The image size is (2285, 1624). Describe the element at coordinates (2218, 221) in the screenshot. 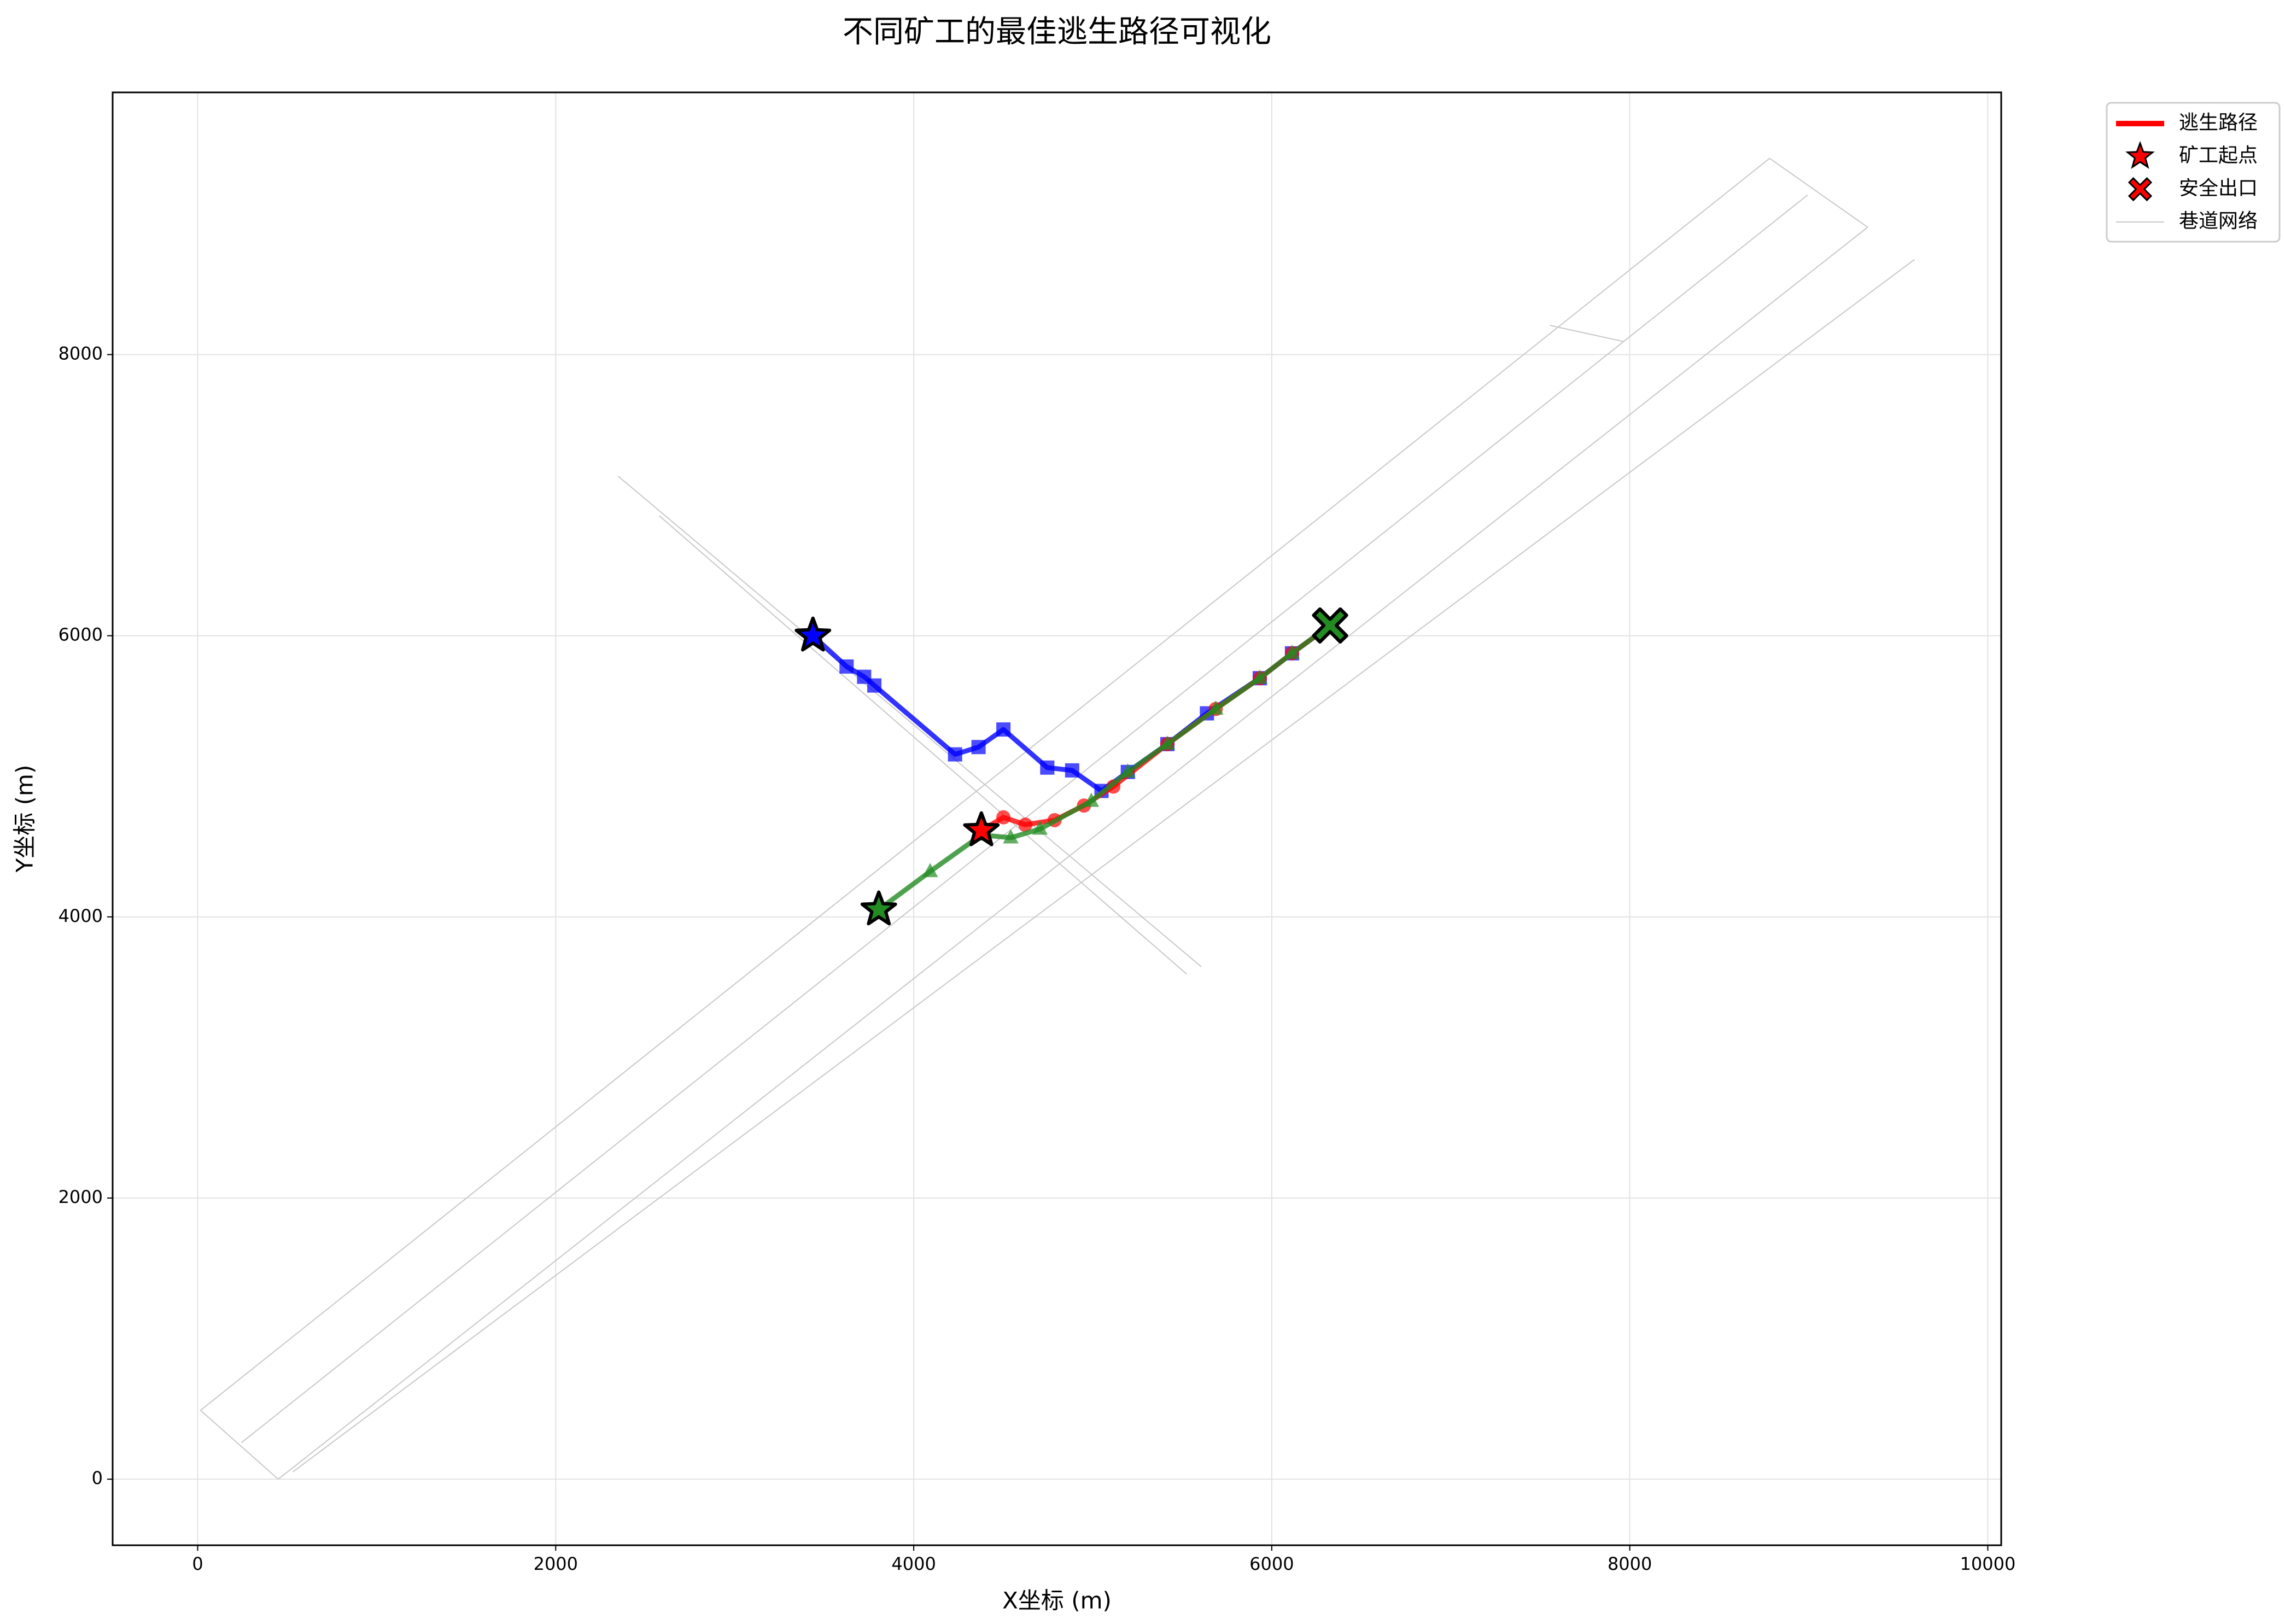

I see `legend-label: 巷道网络` at that location.